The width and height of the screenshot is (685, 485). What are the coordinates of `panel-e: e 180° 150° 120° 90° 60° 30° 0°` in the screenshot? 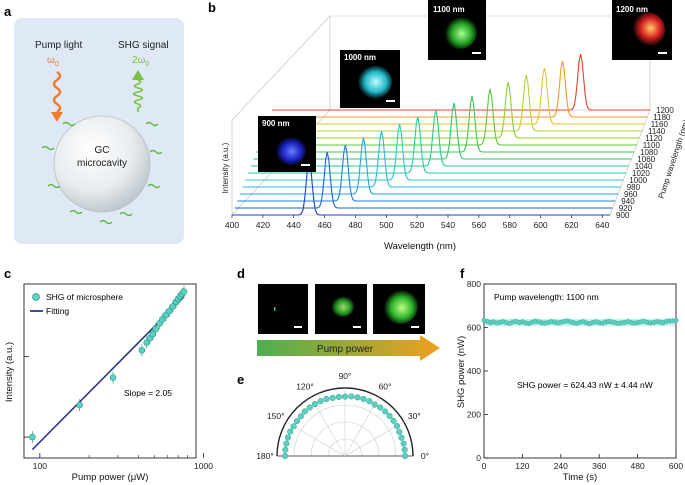 It's located at (333, 416).